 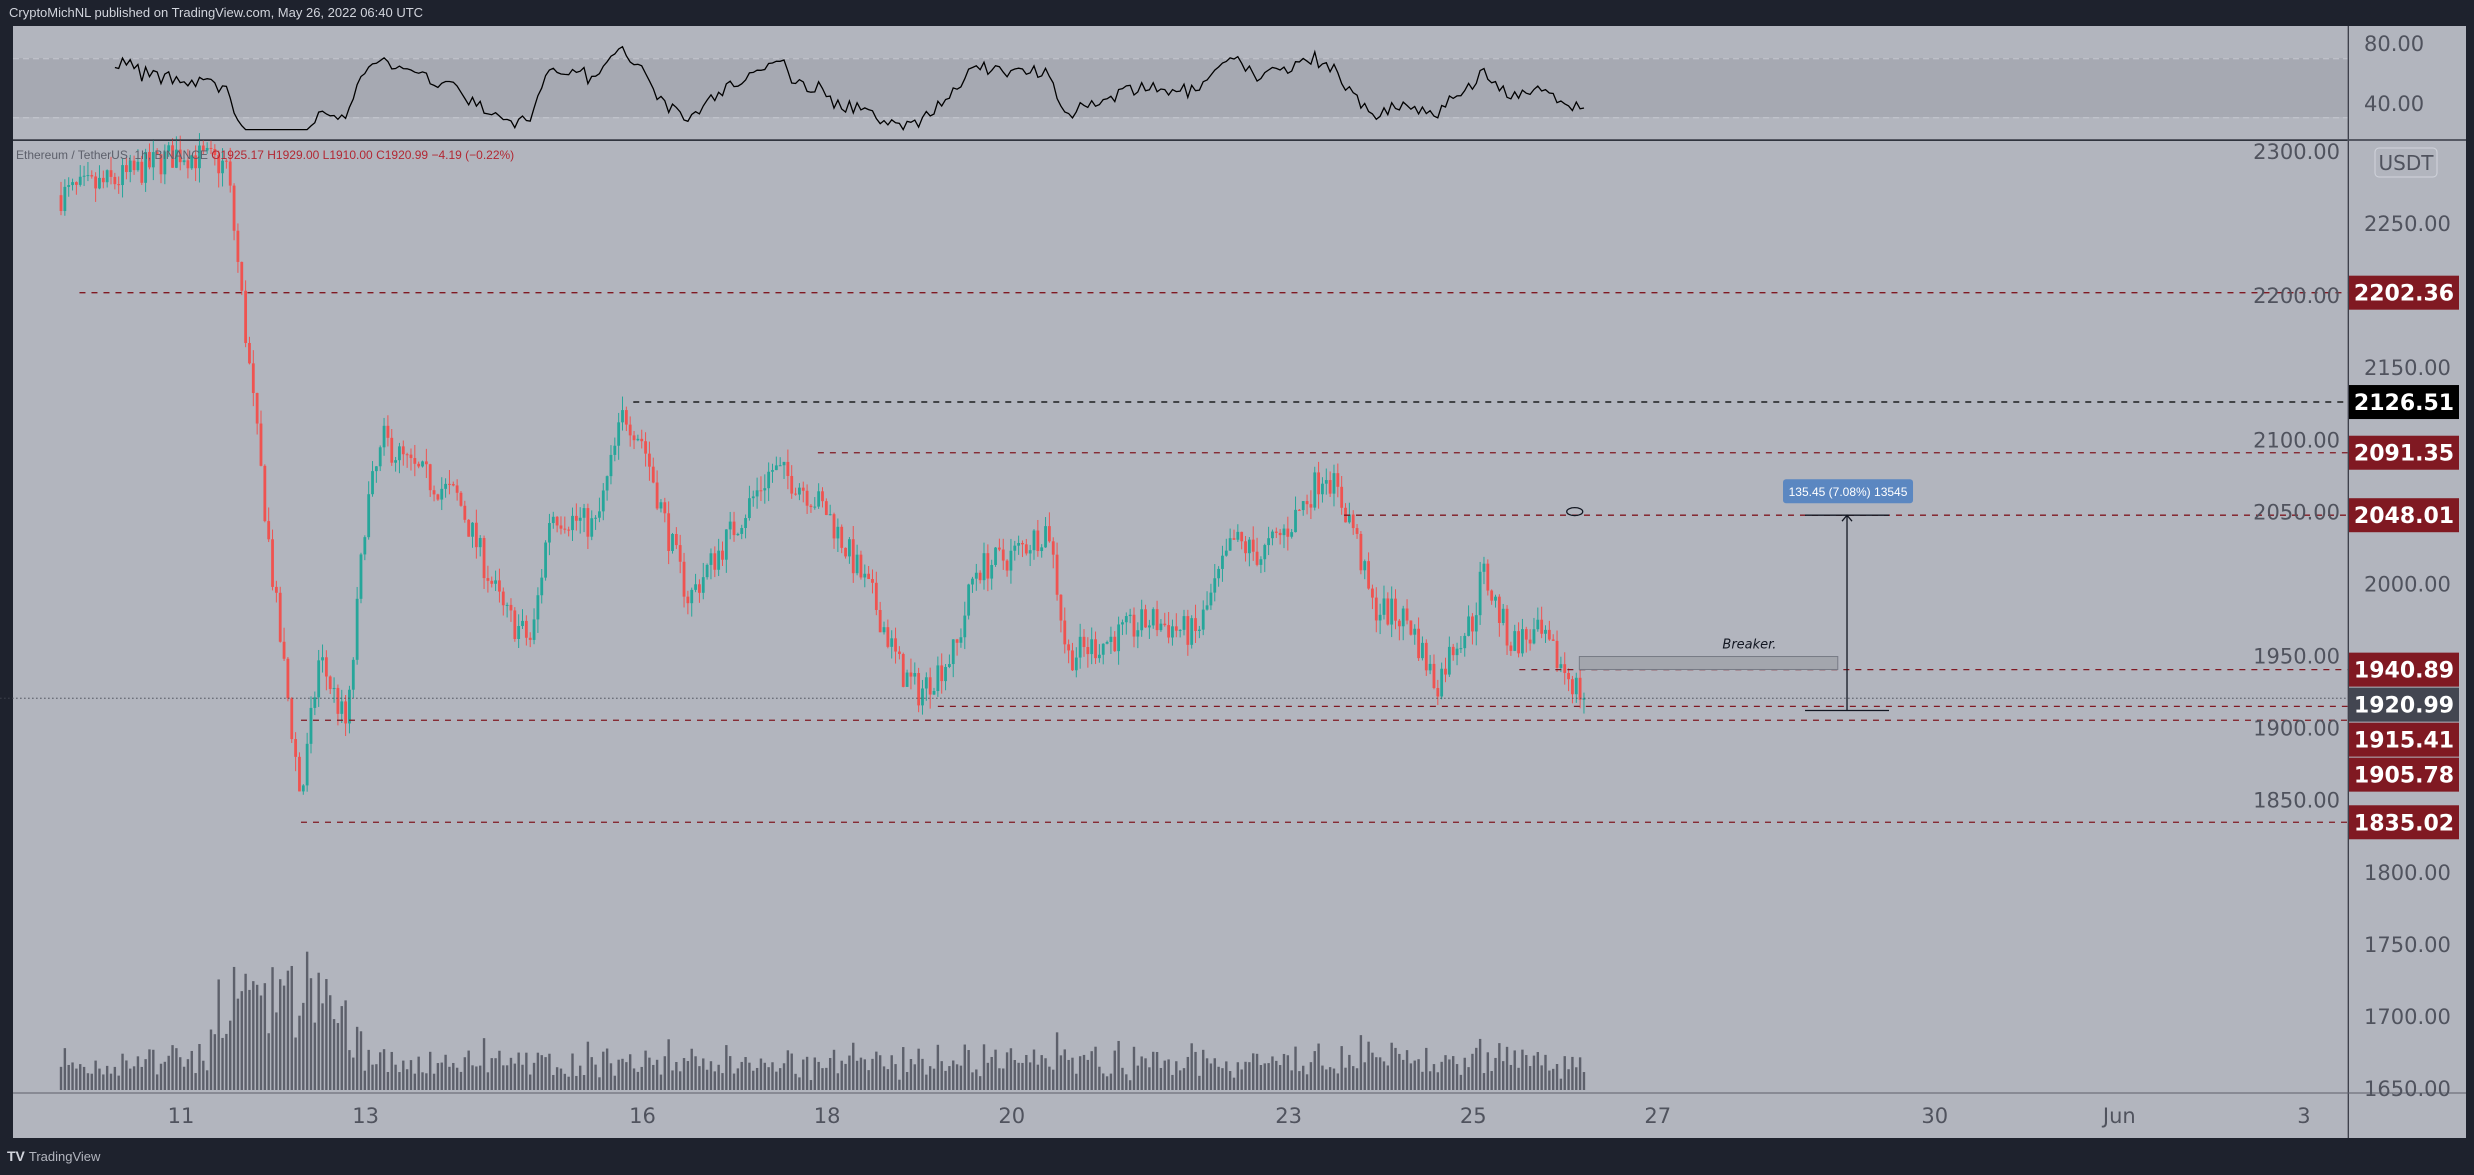 What do you see at coordinates (64, 1156) in the screenshot?
I see `tradingview-wordmark: TradingView` at bounding box center [64, 1156].